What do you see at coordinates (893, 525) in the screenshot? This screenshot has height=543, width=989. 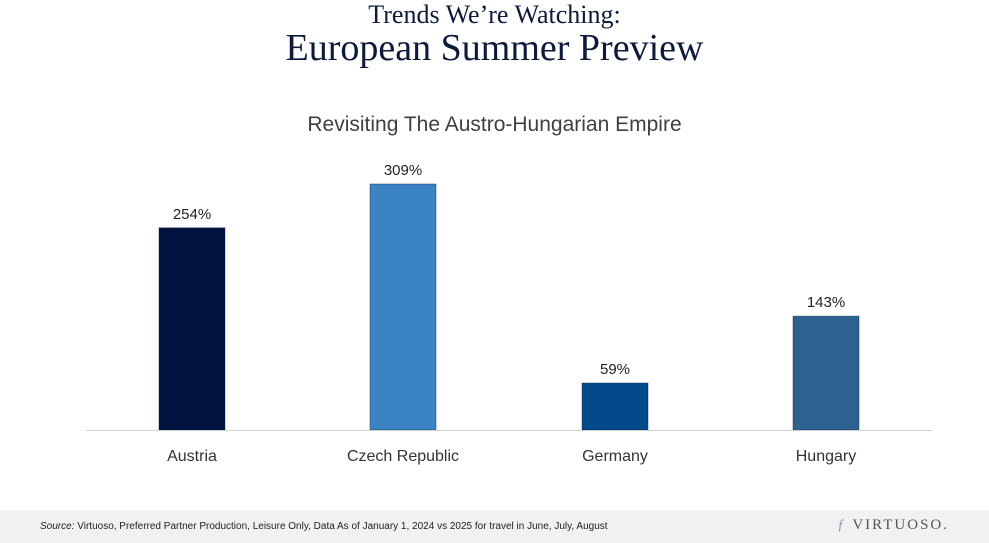 I see `virtuoso-logo: ƒ VIRTUOSO.` at bounding box center [893, 525].